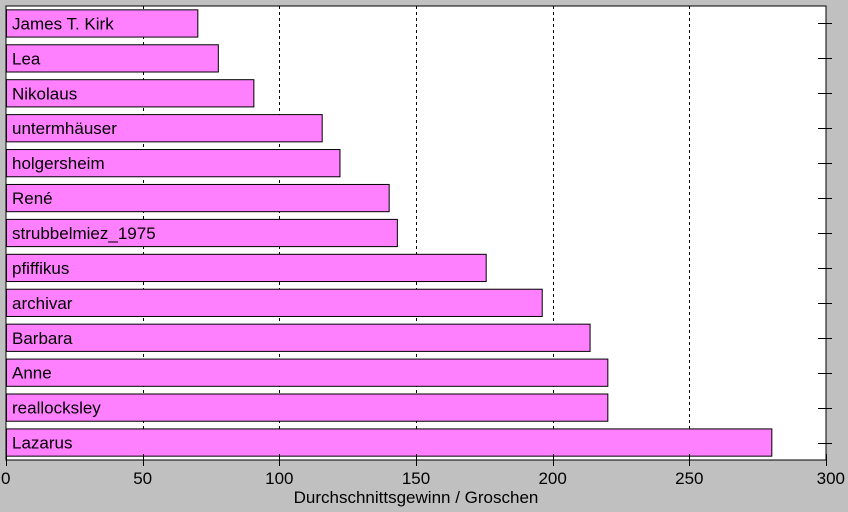 The height and width of the screenshot is (512, 848). What do you see at coordinates (40, 268) in the screenshot?
I see `bar-label-7: pfiffikus` at bounding box center [40, 268].